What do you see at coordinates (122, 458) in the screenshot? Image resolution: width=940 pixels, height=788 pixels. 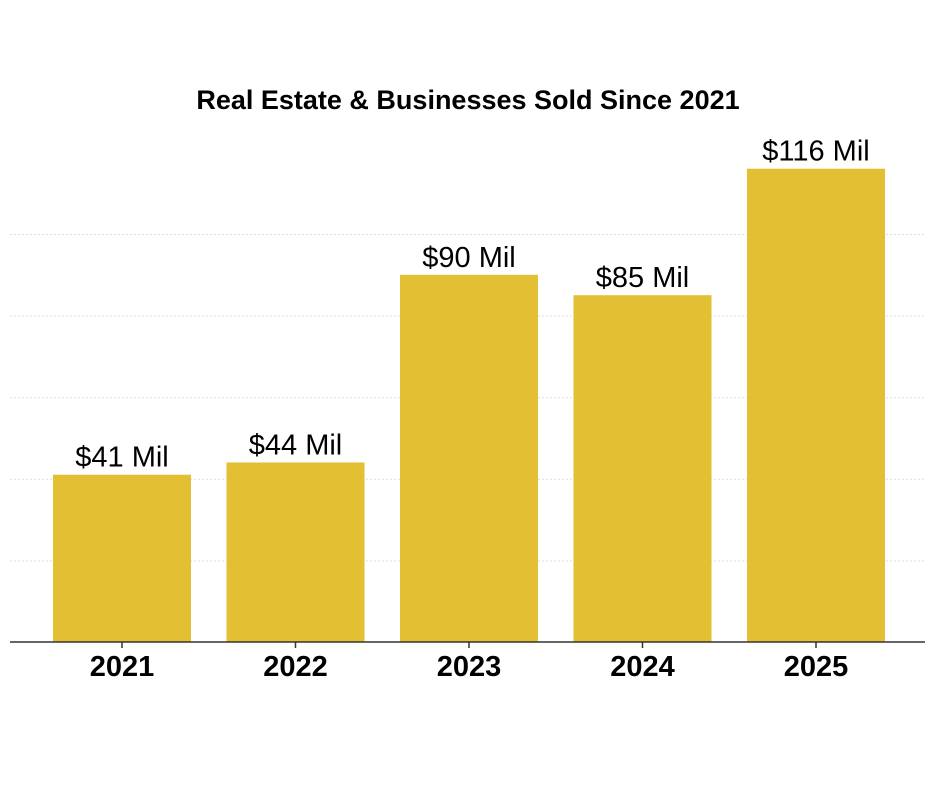 I see `data-label-2021: $41 Mil` at bounding box center [122, 458].